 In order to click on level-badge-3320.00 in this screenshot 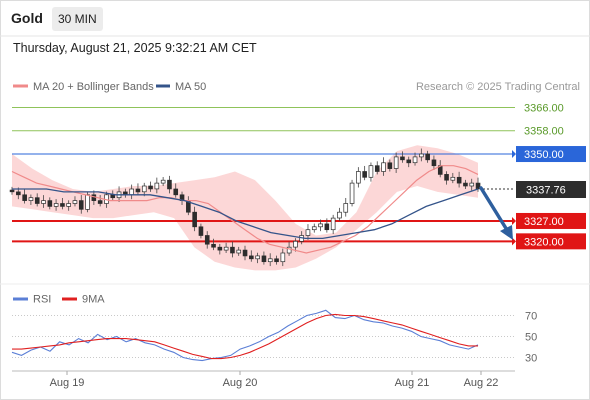, I will do `click(551, 241)`.